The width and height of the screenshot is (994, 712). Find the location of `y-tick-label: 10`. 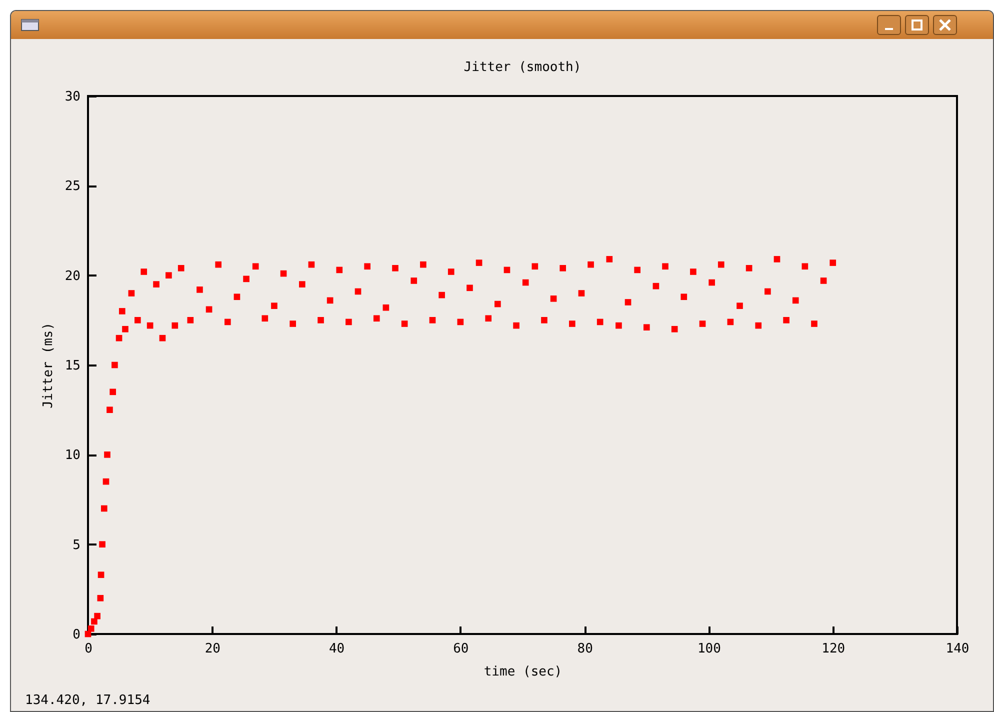

y-tick-label: 10 is located at coordinates (72, 456).